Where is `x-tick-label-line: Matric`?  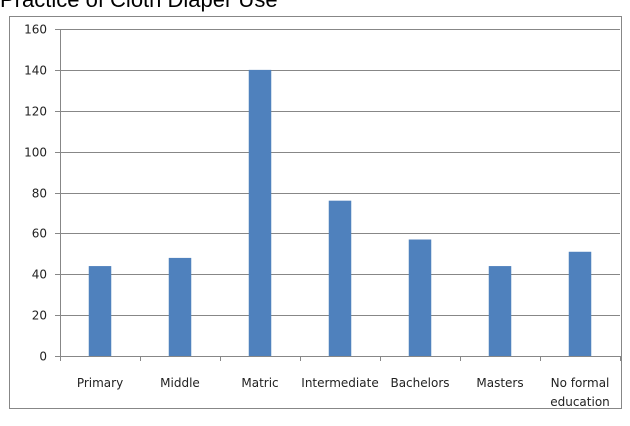
x-tick-label-line: Matric is located at coordinates (259, 383).